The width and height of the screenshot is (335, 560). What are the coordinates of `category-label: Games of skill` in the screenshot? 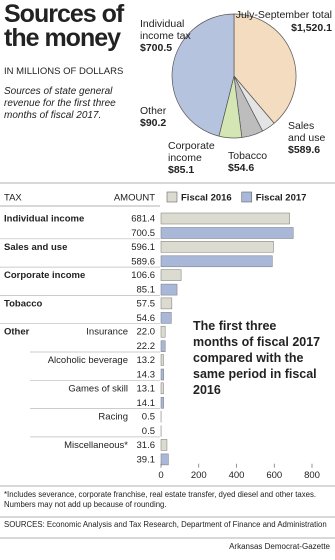 It's located at (98, 388).